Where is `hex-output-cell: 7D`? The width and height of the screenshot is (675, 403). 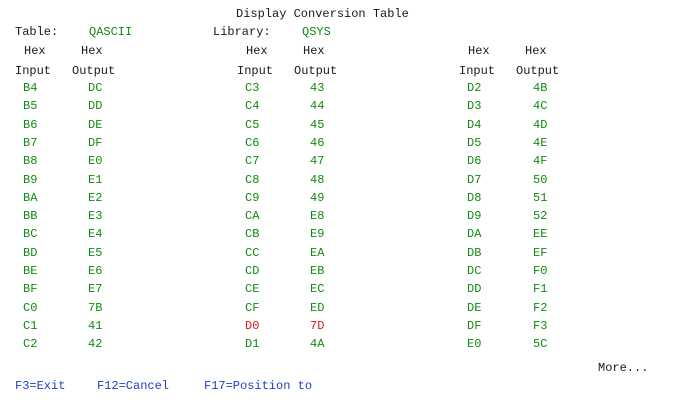 hex-output-cell: 7D is located at coordinates (317, 326).